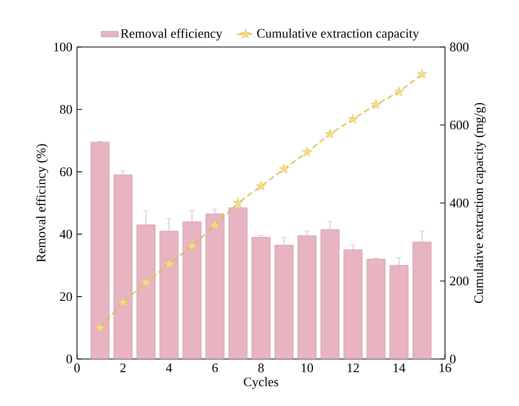 Image resolution: width=519 pixels, height=406 pixels. What do you see at coordinates (215, 368) in the screenshot?
I see `x-tick-label: 6` at bounding box center [215, 368].